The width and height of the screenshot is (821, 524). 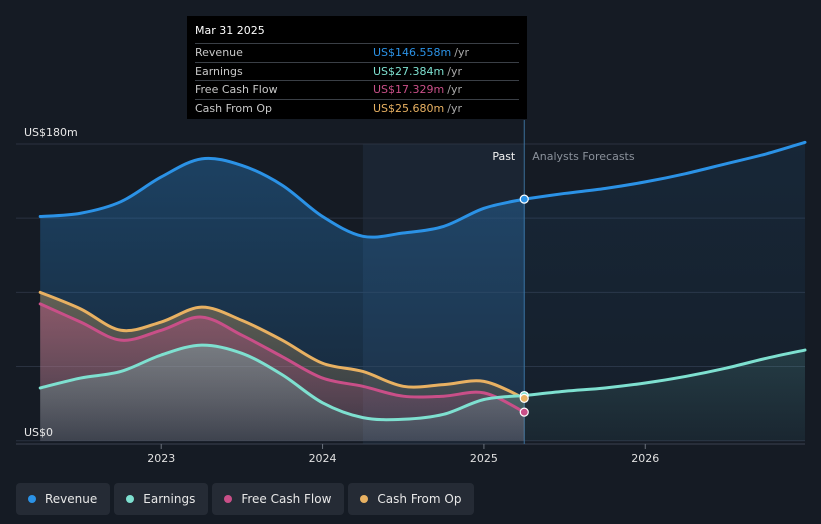 I want to click on tooltip-label: Free Cash Flow, so click(x=236, y=89).